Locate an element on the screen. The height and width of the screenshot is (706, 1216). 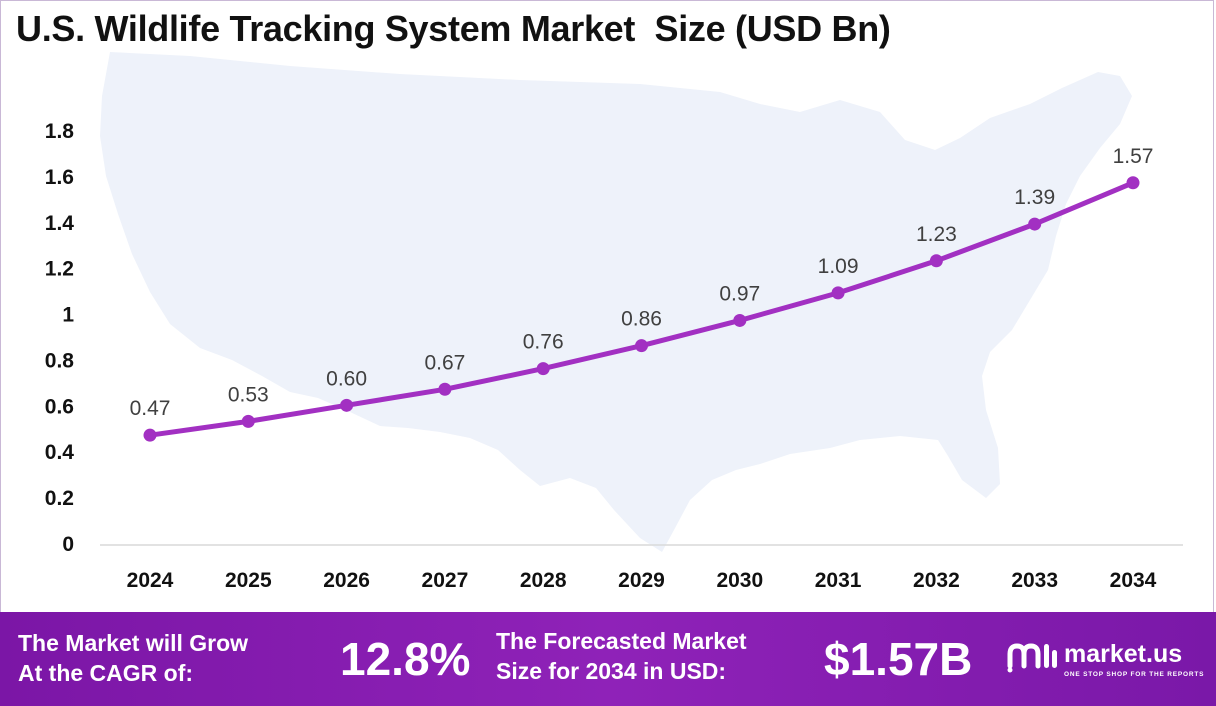
cagr-caption-line1: The Market will Grow is located at coordinates (133, 643).